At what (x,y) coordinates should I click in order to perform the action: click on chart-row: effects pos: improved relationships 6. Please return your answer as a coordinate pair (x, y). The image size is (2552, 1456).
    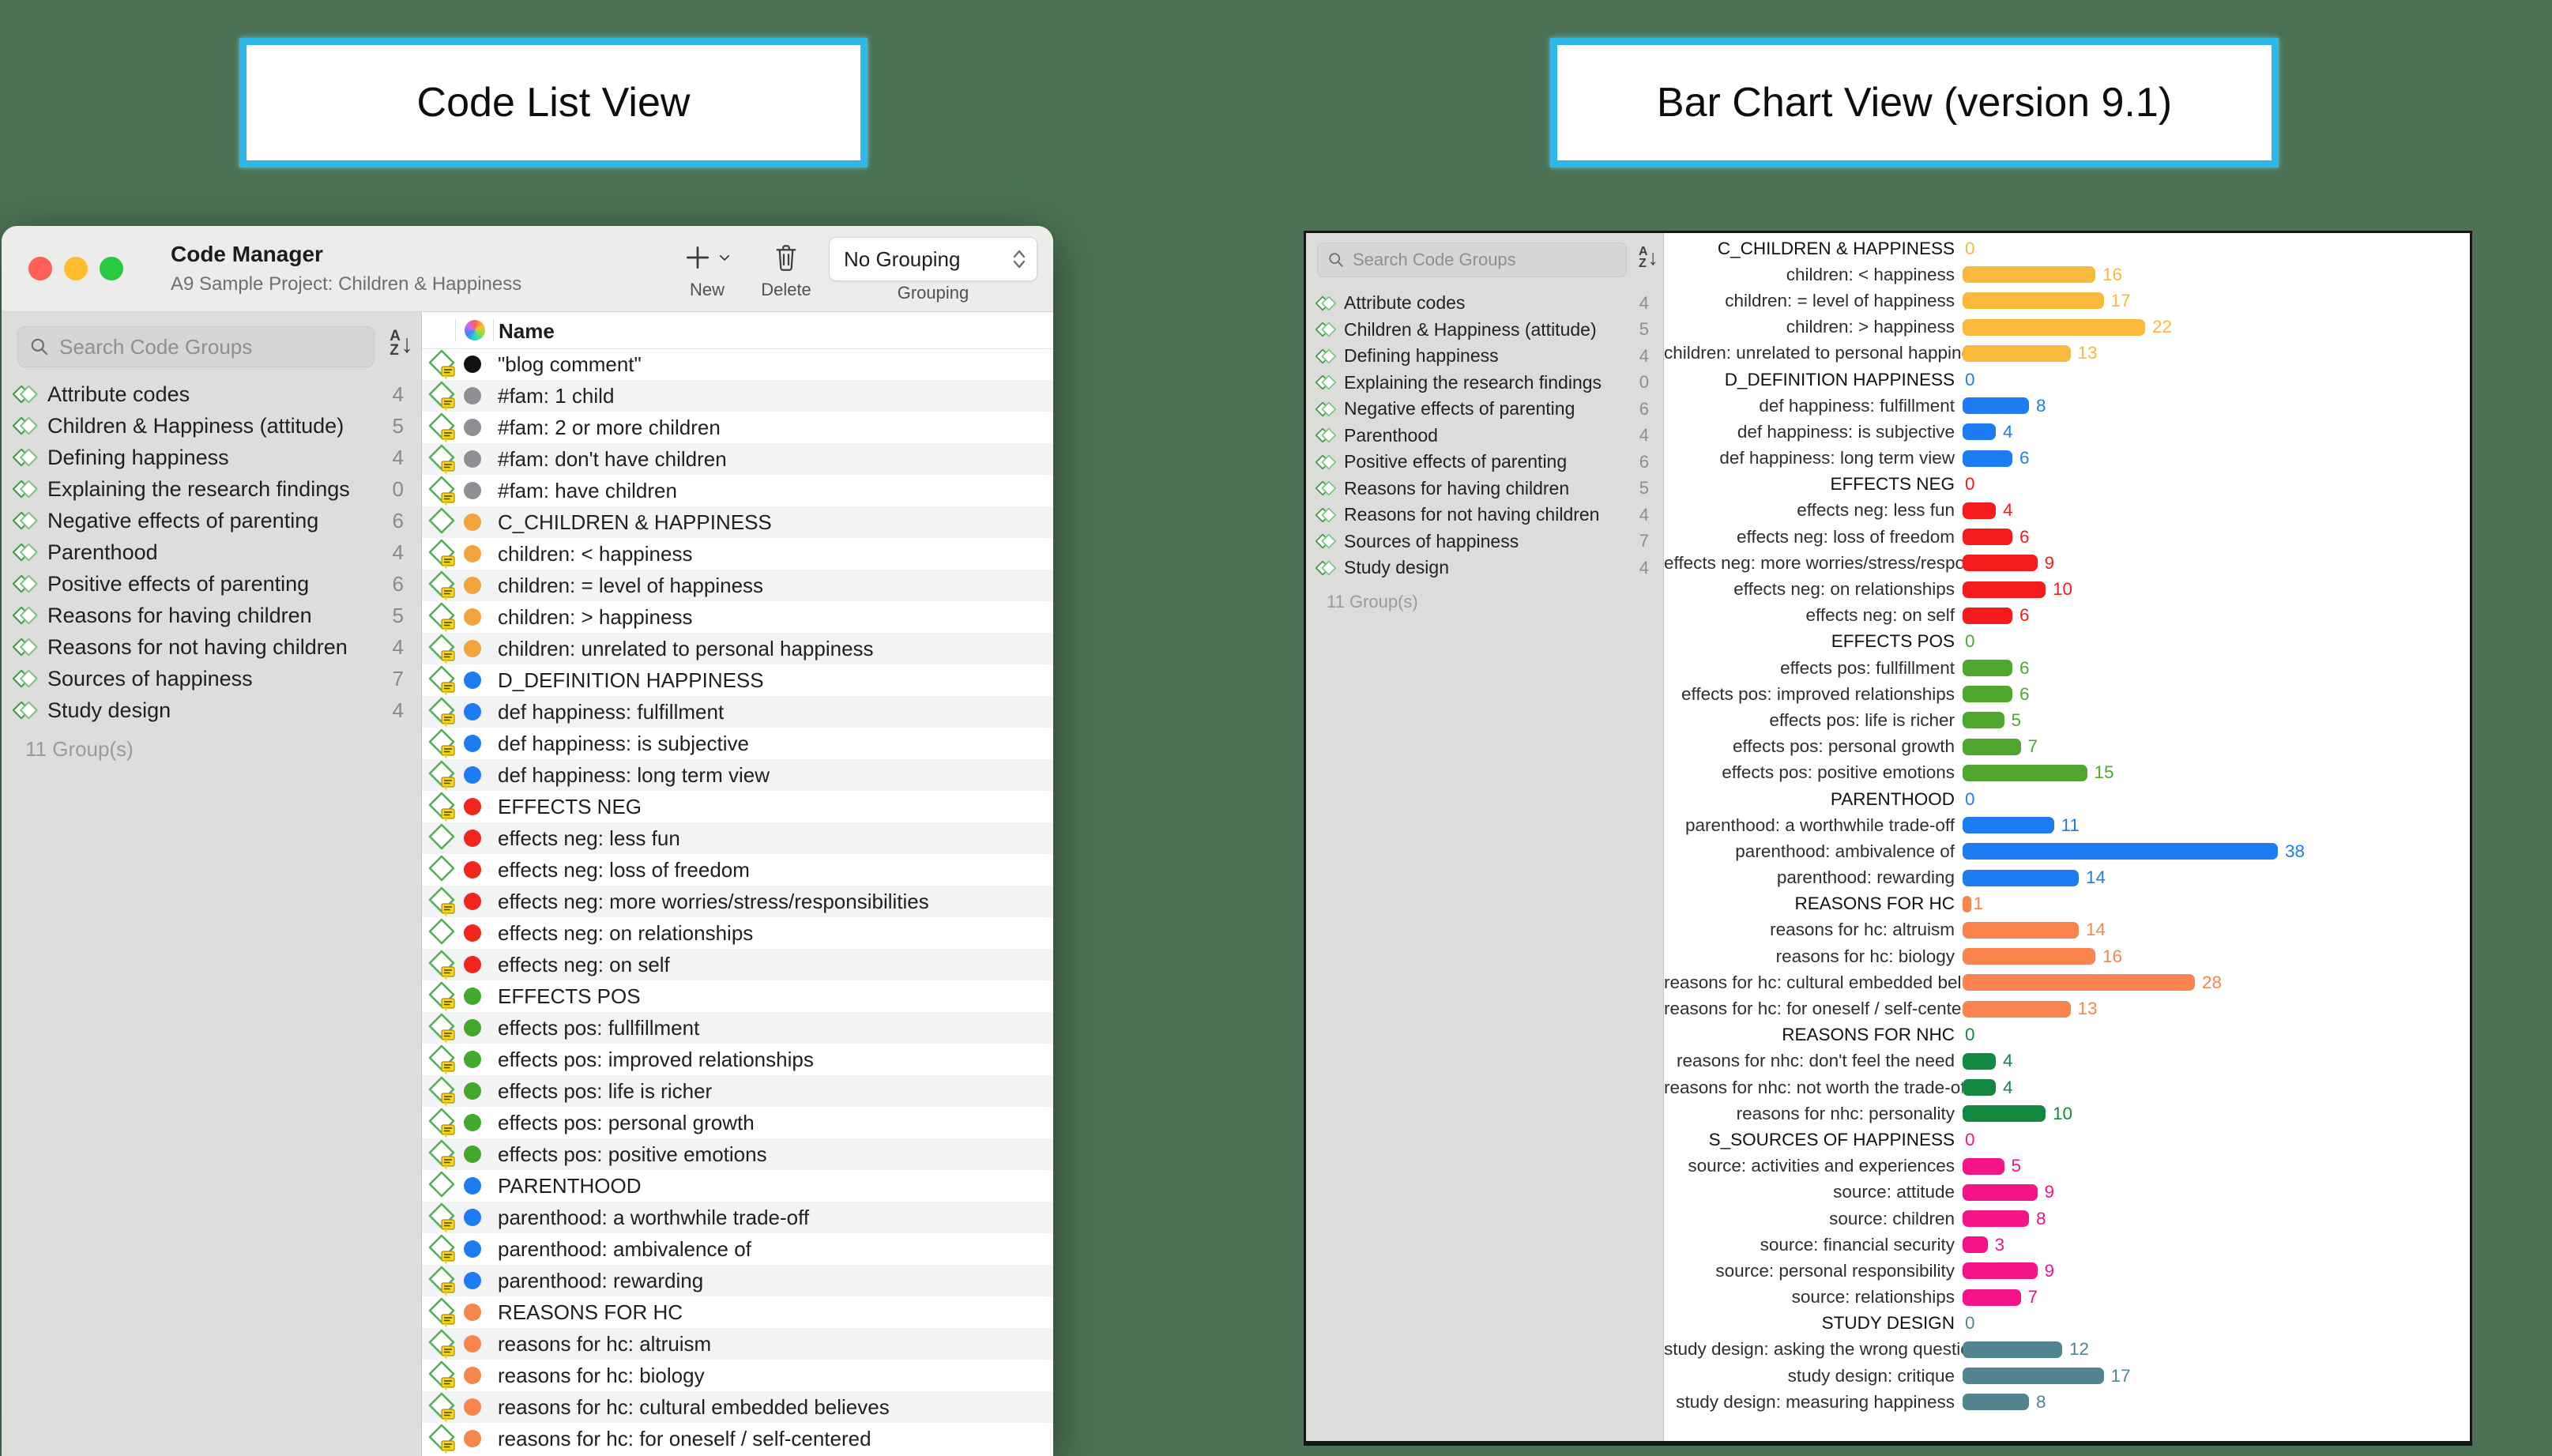
    Looking at the image, I should click on (2067, 694).